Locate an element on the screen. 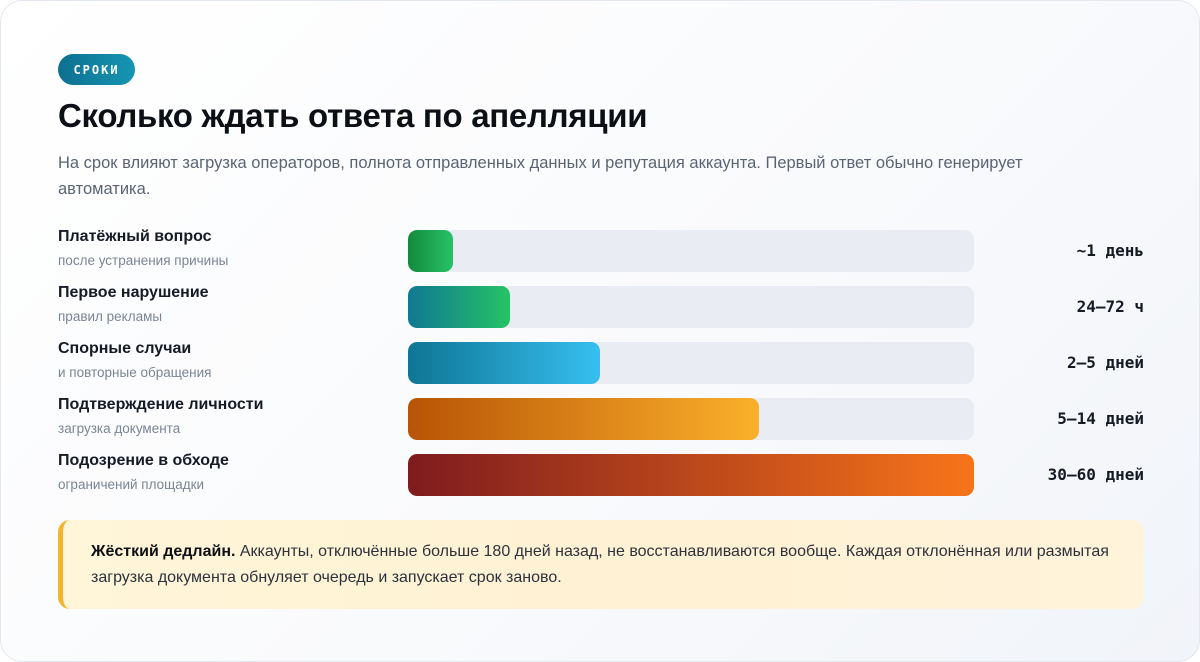 The height and width of the screenshot is (662, 1200). duration-value: 30–60 дней is located at coordinates (1095, 474).